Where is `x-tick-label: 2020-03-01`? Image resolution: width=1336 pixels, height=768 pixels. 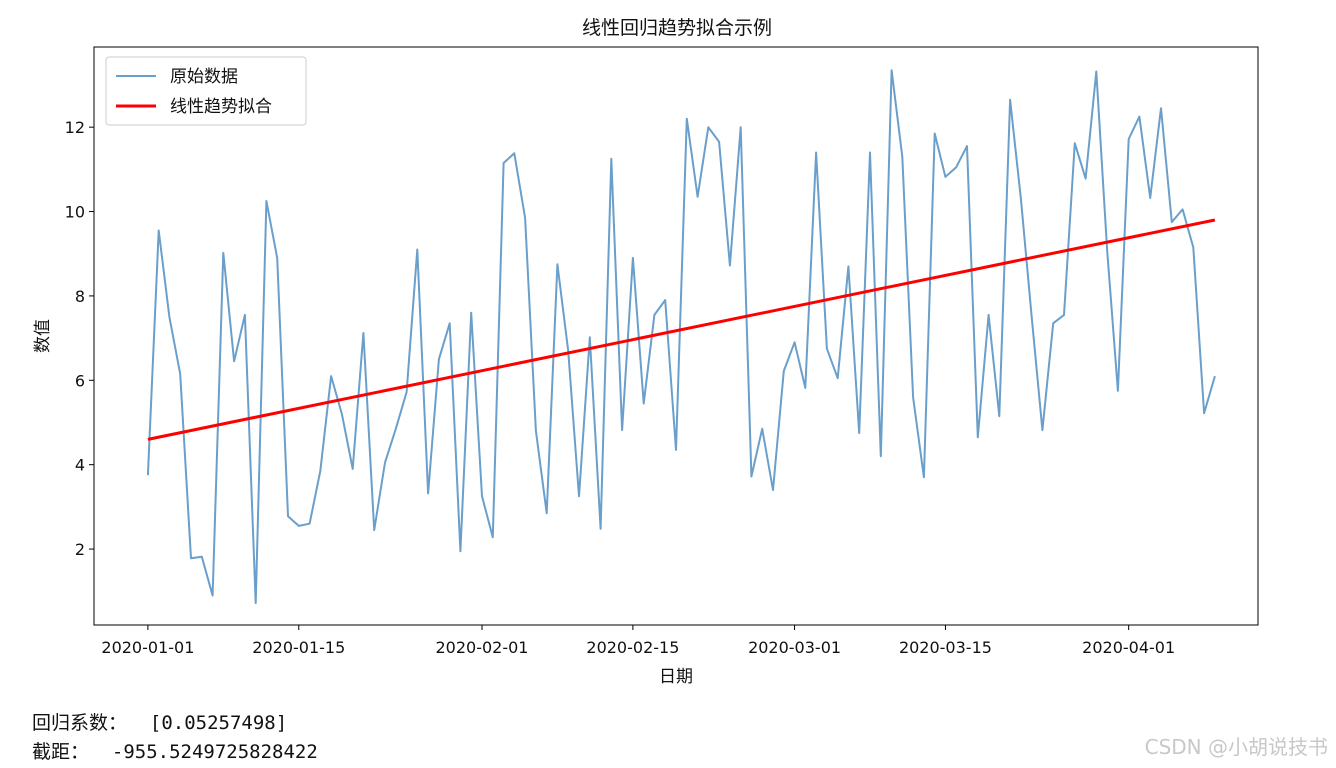
x-tick-label: 2020-03-01 is located at coordinates (794, 647).